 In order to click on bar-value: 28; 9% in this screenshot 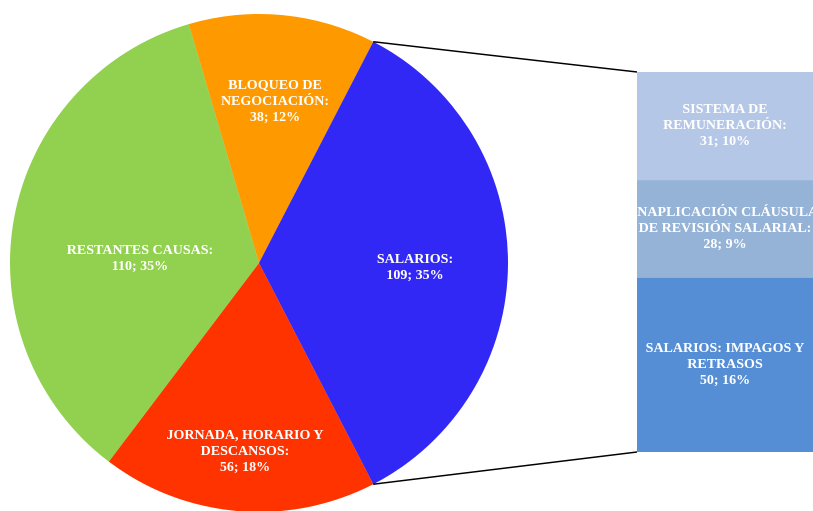, I will do `click(725, 244)`.